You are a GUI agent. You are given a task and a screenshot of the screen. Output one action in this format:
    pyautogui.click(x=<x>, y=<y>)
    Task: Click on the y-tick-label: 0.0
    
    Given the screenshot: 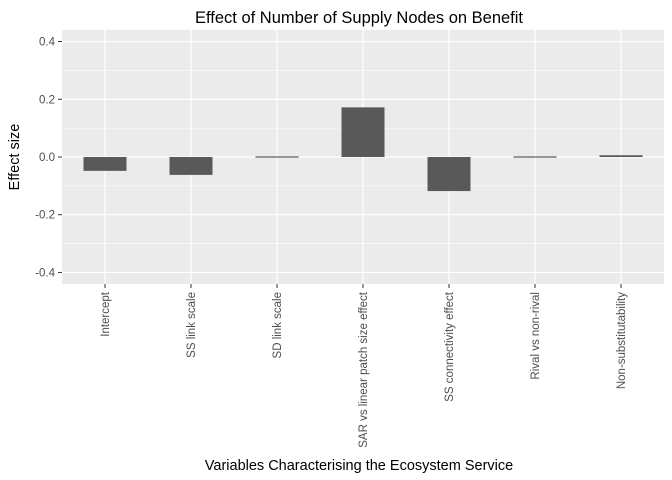 What is the action you would take?
    pyautogui.click(x=47, y=158)
    